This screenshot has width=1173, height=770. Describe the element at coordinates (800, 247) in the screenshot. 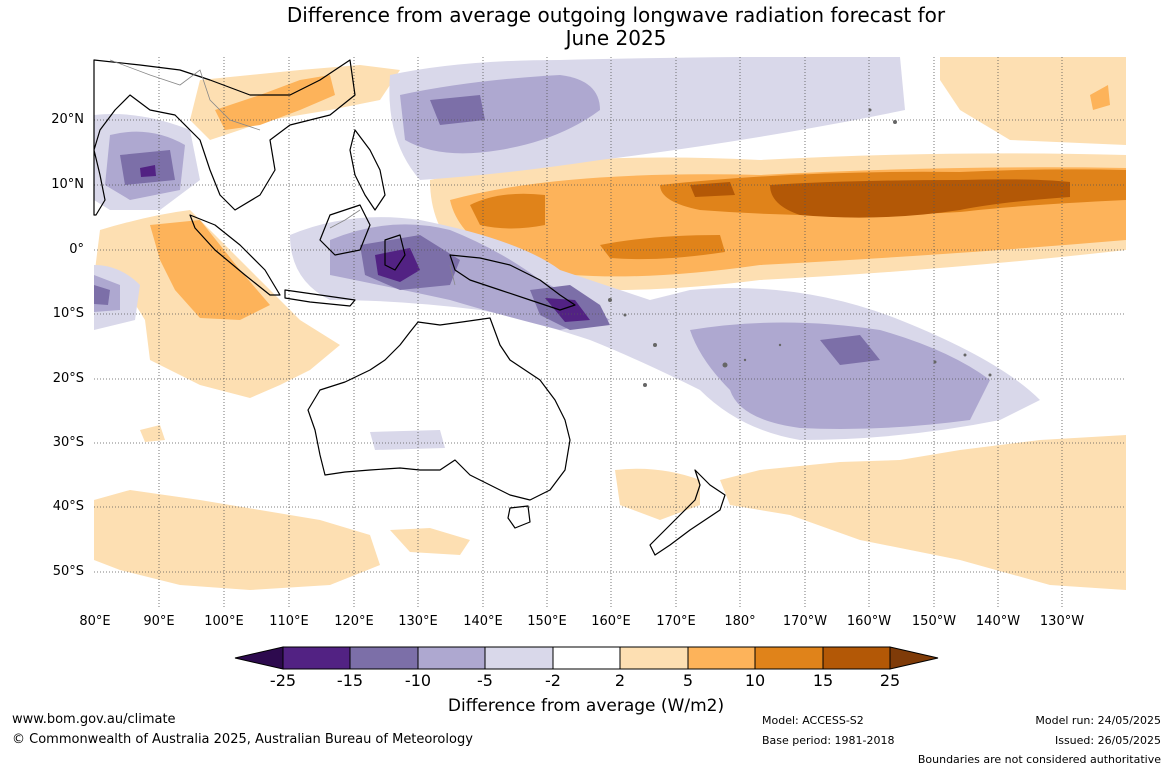

I see `pacific-islands` at that location.